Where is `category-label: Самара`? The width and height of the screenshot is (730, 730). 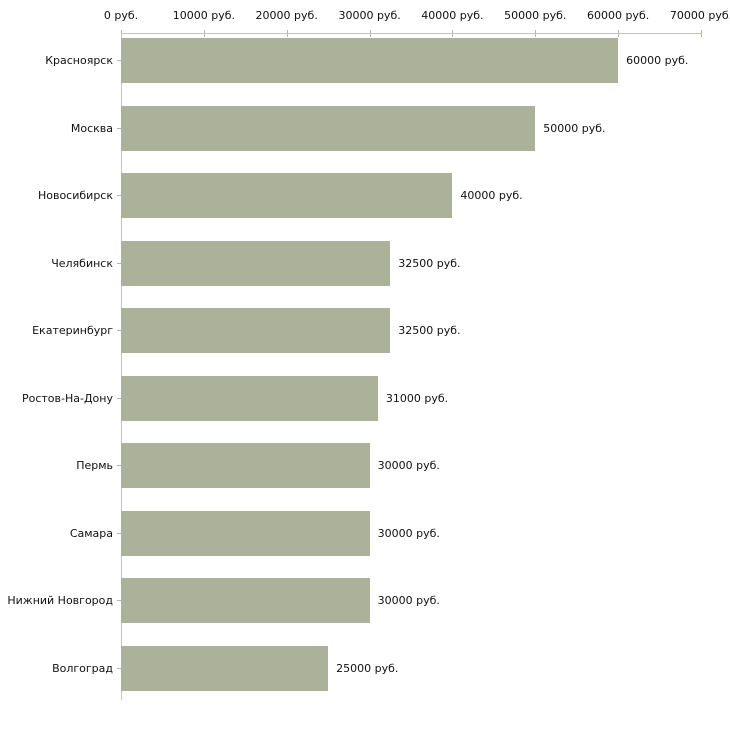 category-label: Самара is located at coordinates (91, 533).